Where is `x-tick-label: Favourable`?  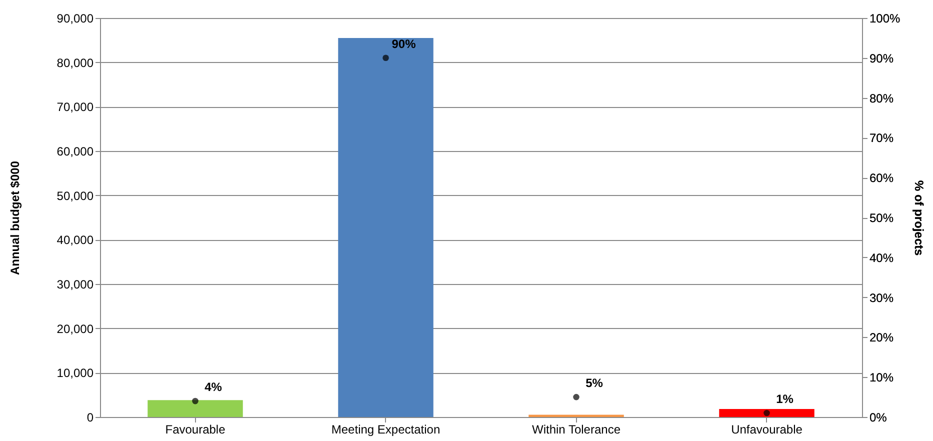 x-tick-label: Favourable is located at coordinates (195, 429).